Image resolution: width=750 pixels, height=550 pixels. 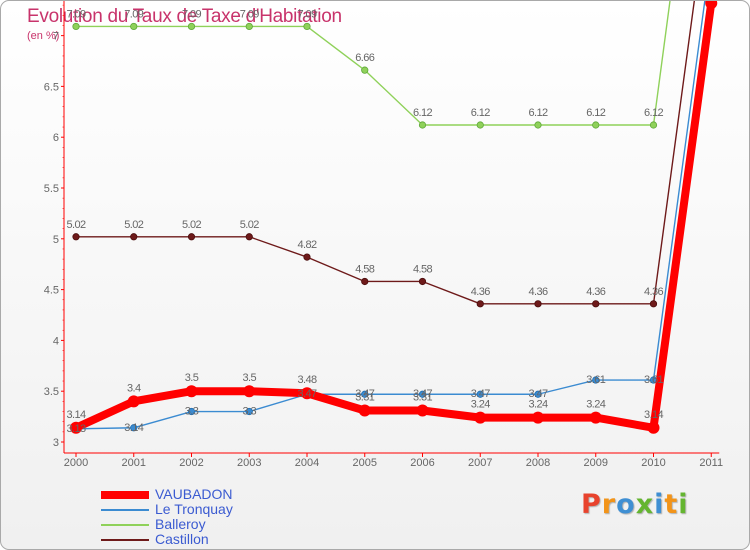 What do you see at coordinates (56, 443) in the screenshot?
I see `y-tick-label: 3` at bounding box center [56, 443].